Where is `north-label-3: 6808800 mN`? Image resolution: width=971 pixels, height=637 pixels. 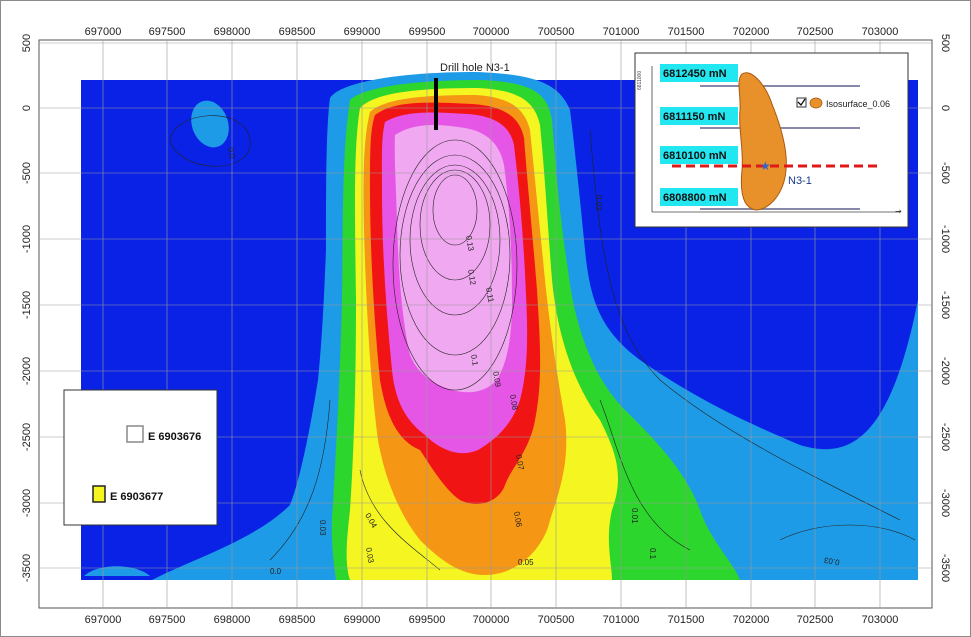
north-label-3: 6808800 mN is located at coordinates (695, 198).